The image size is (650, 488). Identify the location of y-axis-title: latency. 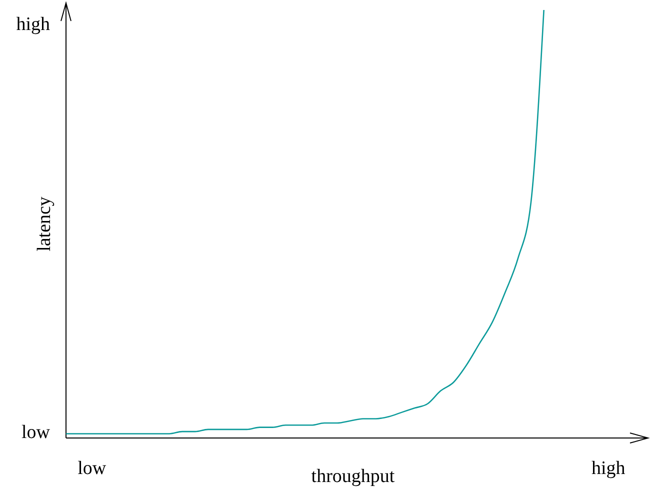
(44, 224).